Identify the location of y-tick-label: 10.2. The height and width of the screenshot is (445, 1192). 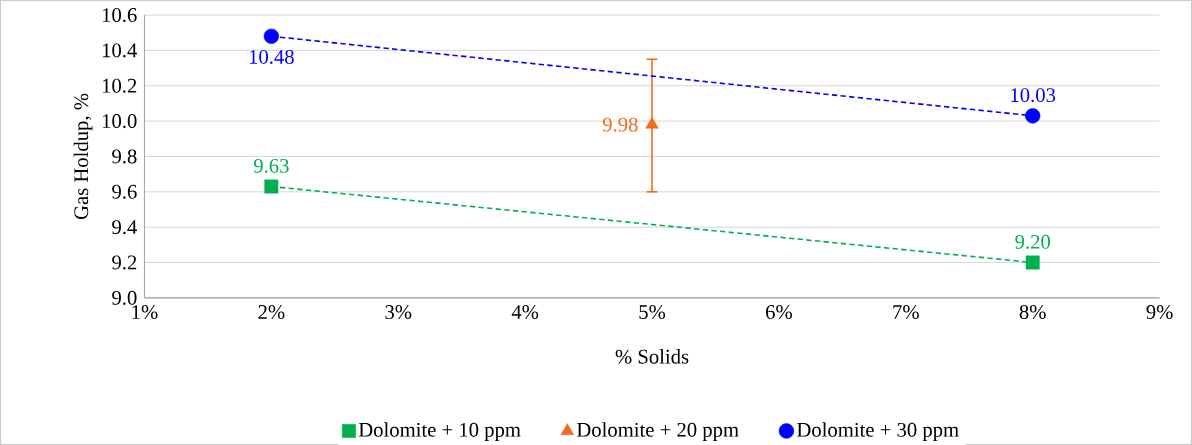
(119, 85).